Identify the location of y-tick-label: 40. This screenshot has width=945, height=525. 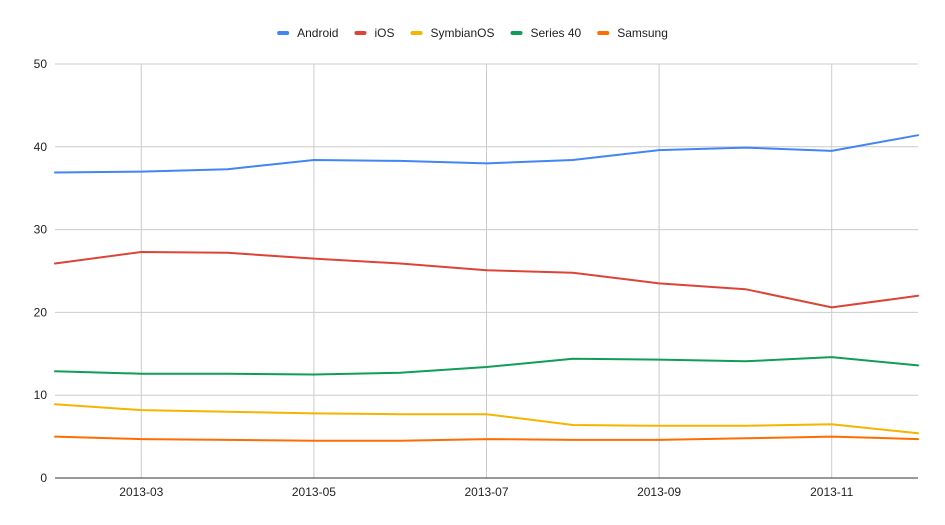
(41, 147).